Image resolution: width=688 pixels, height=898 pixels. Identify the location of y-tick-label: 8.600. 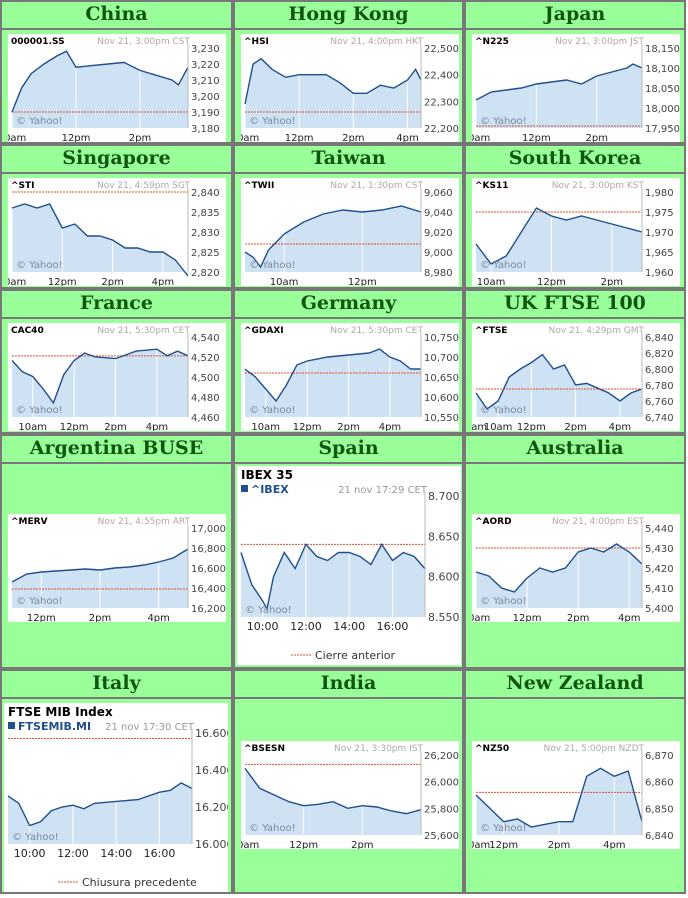
(444, 577).